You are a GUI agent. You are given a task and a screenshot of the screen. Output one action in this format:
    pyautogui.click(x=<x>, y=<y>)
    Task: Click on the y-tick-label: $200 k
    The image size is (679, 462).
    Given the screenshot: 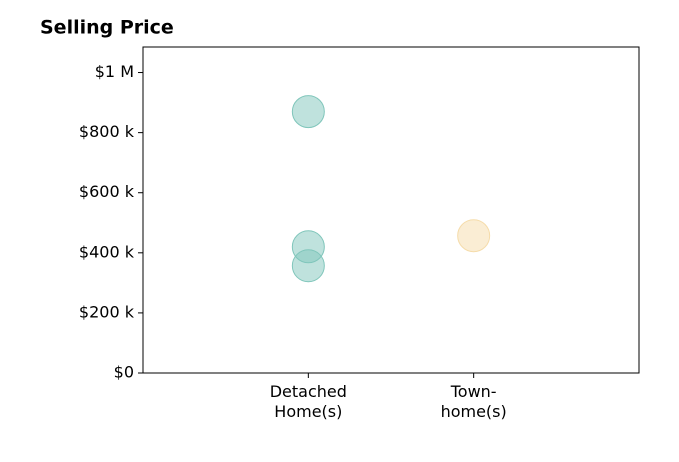 What is the action you would take?
    pyautogui.click(x=107, y=311)
    